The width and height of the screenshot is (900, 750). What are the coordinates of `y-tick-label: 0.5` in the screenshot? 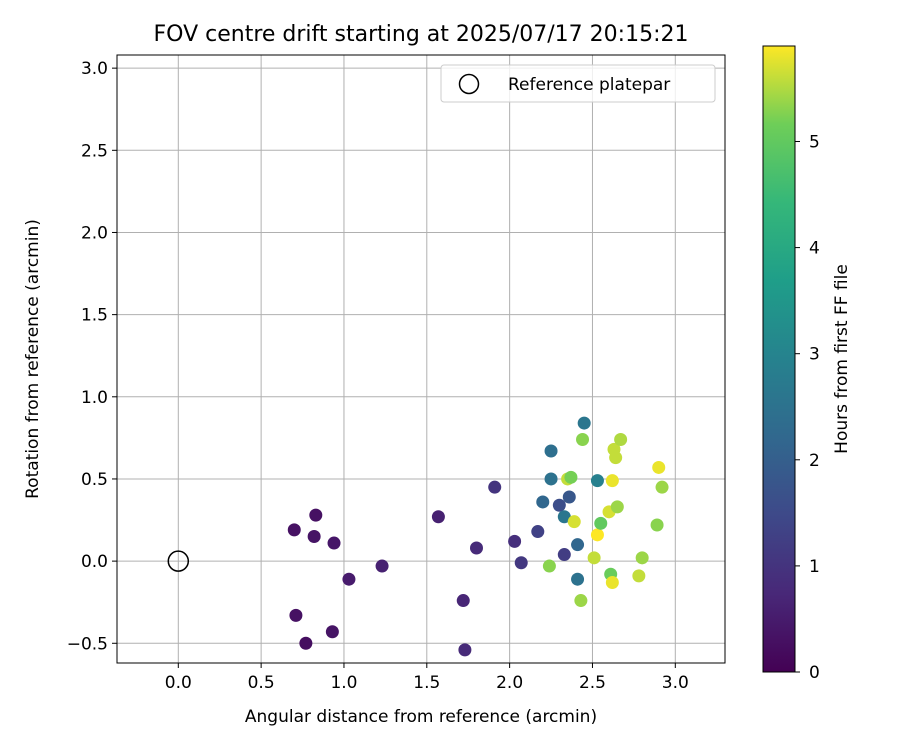 It's located at (94, 480).